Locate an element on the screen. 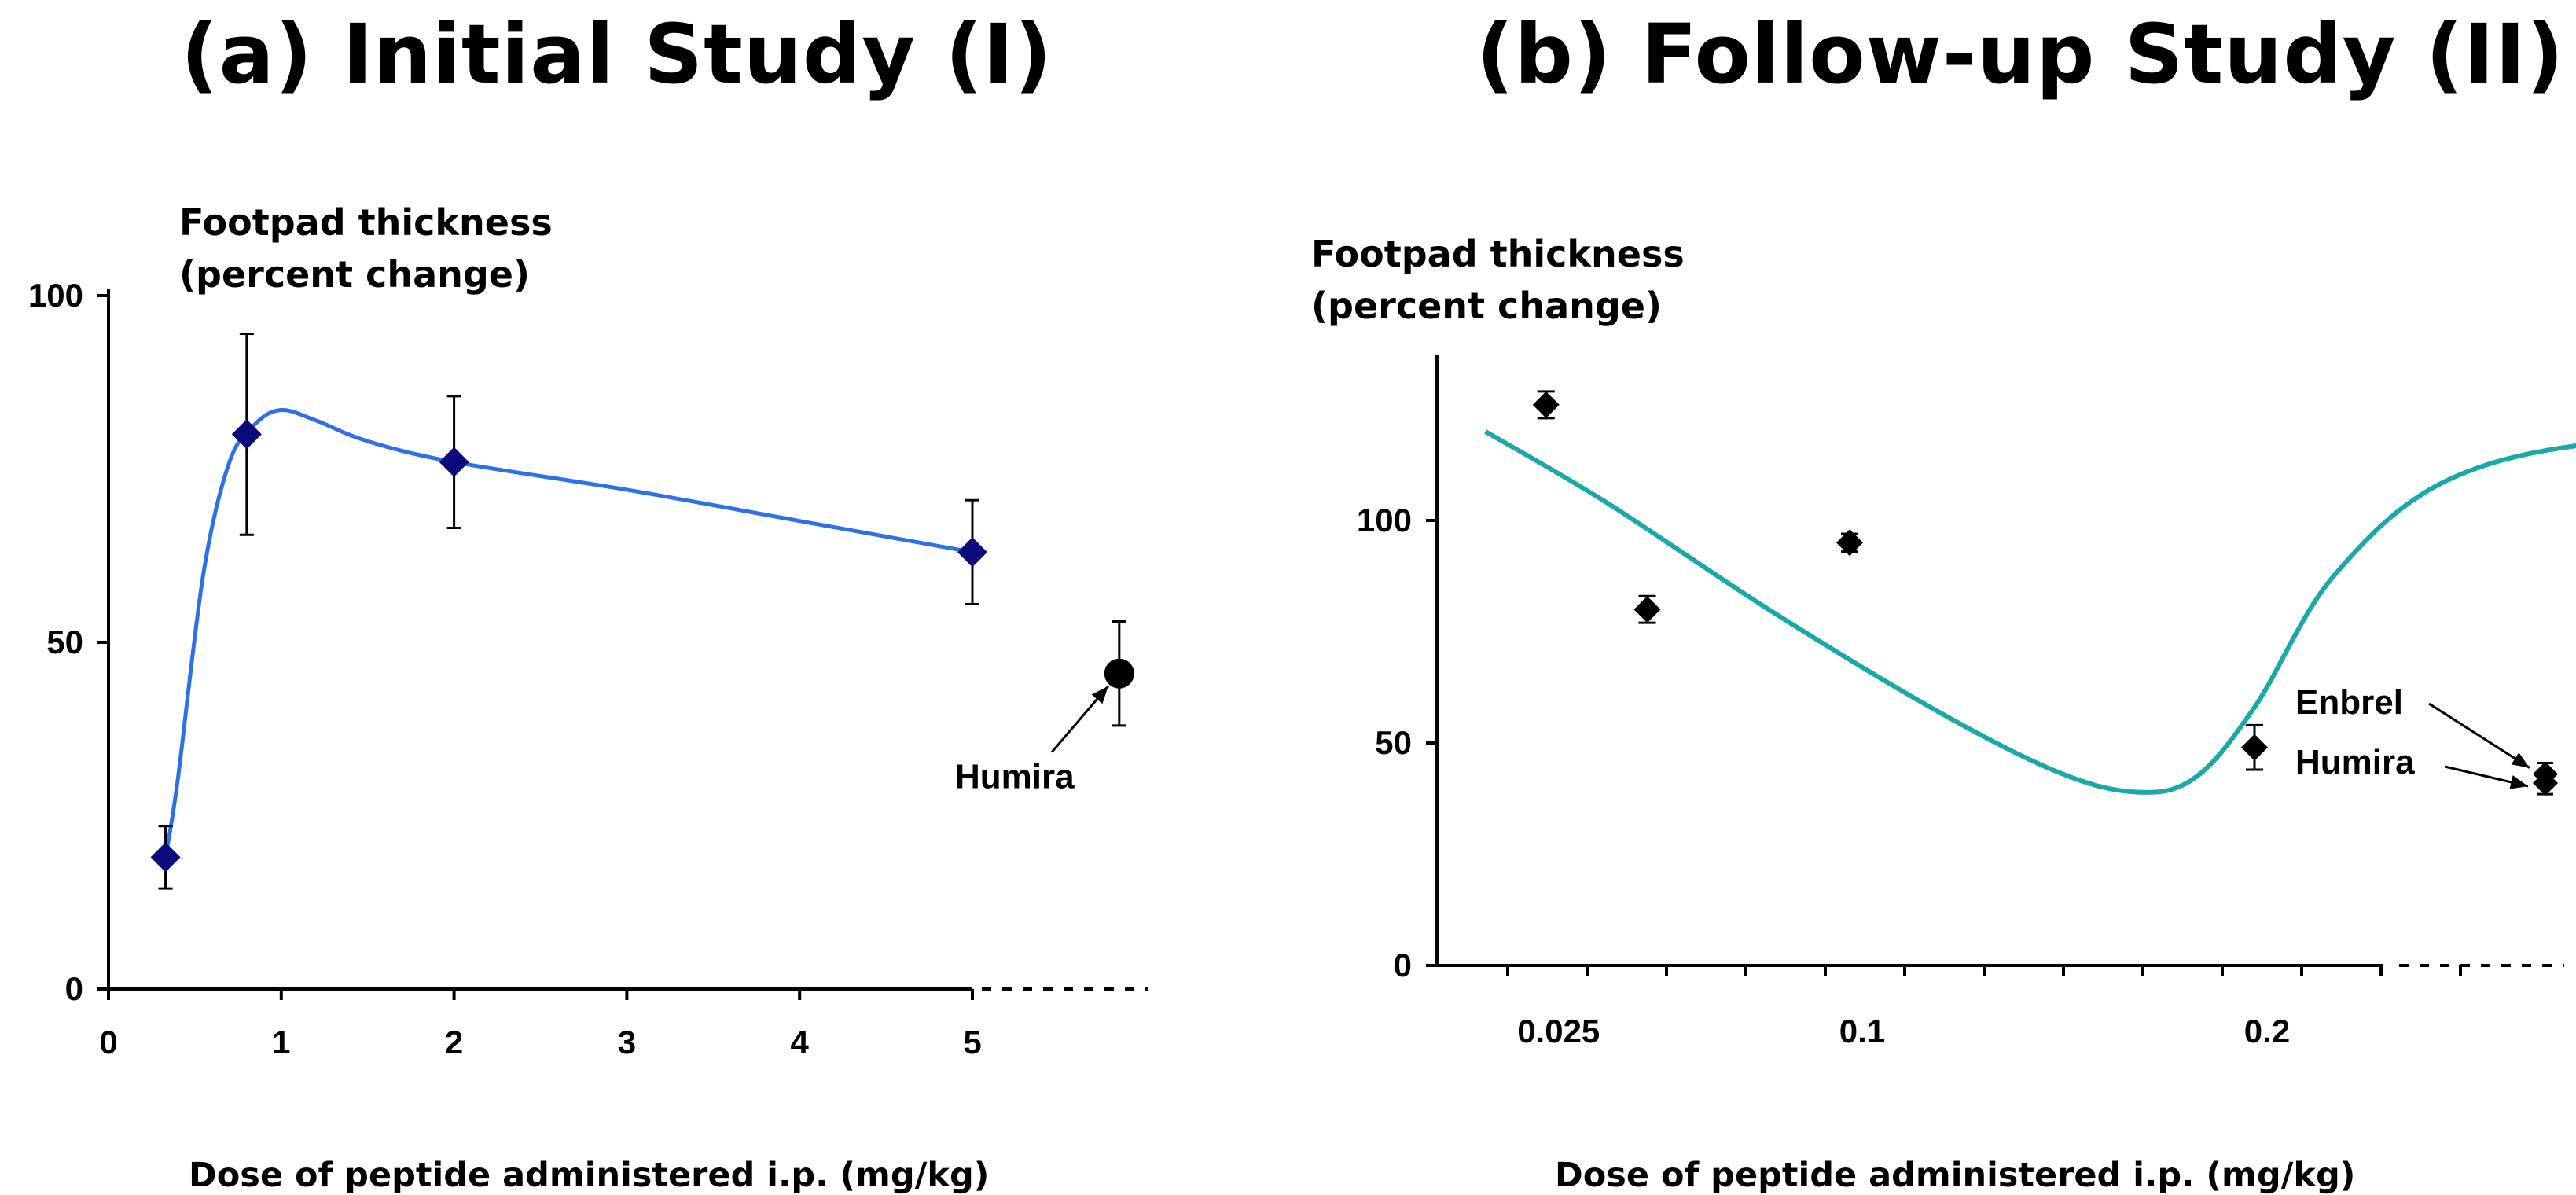 The image size is (2576, 1195). chart-a-x-tick-label: 4 is located at coordinates (800, 1042).